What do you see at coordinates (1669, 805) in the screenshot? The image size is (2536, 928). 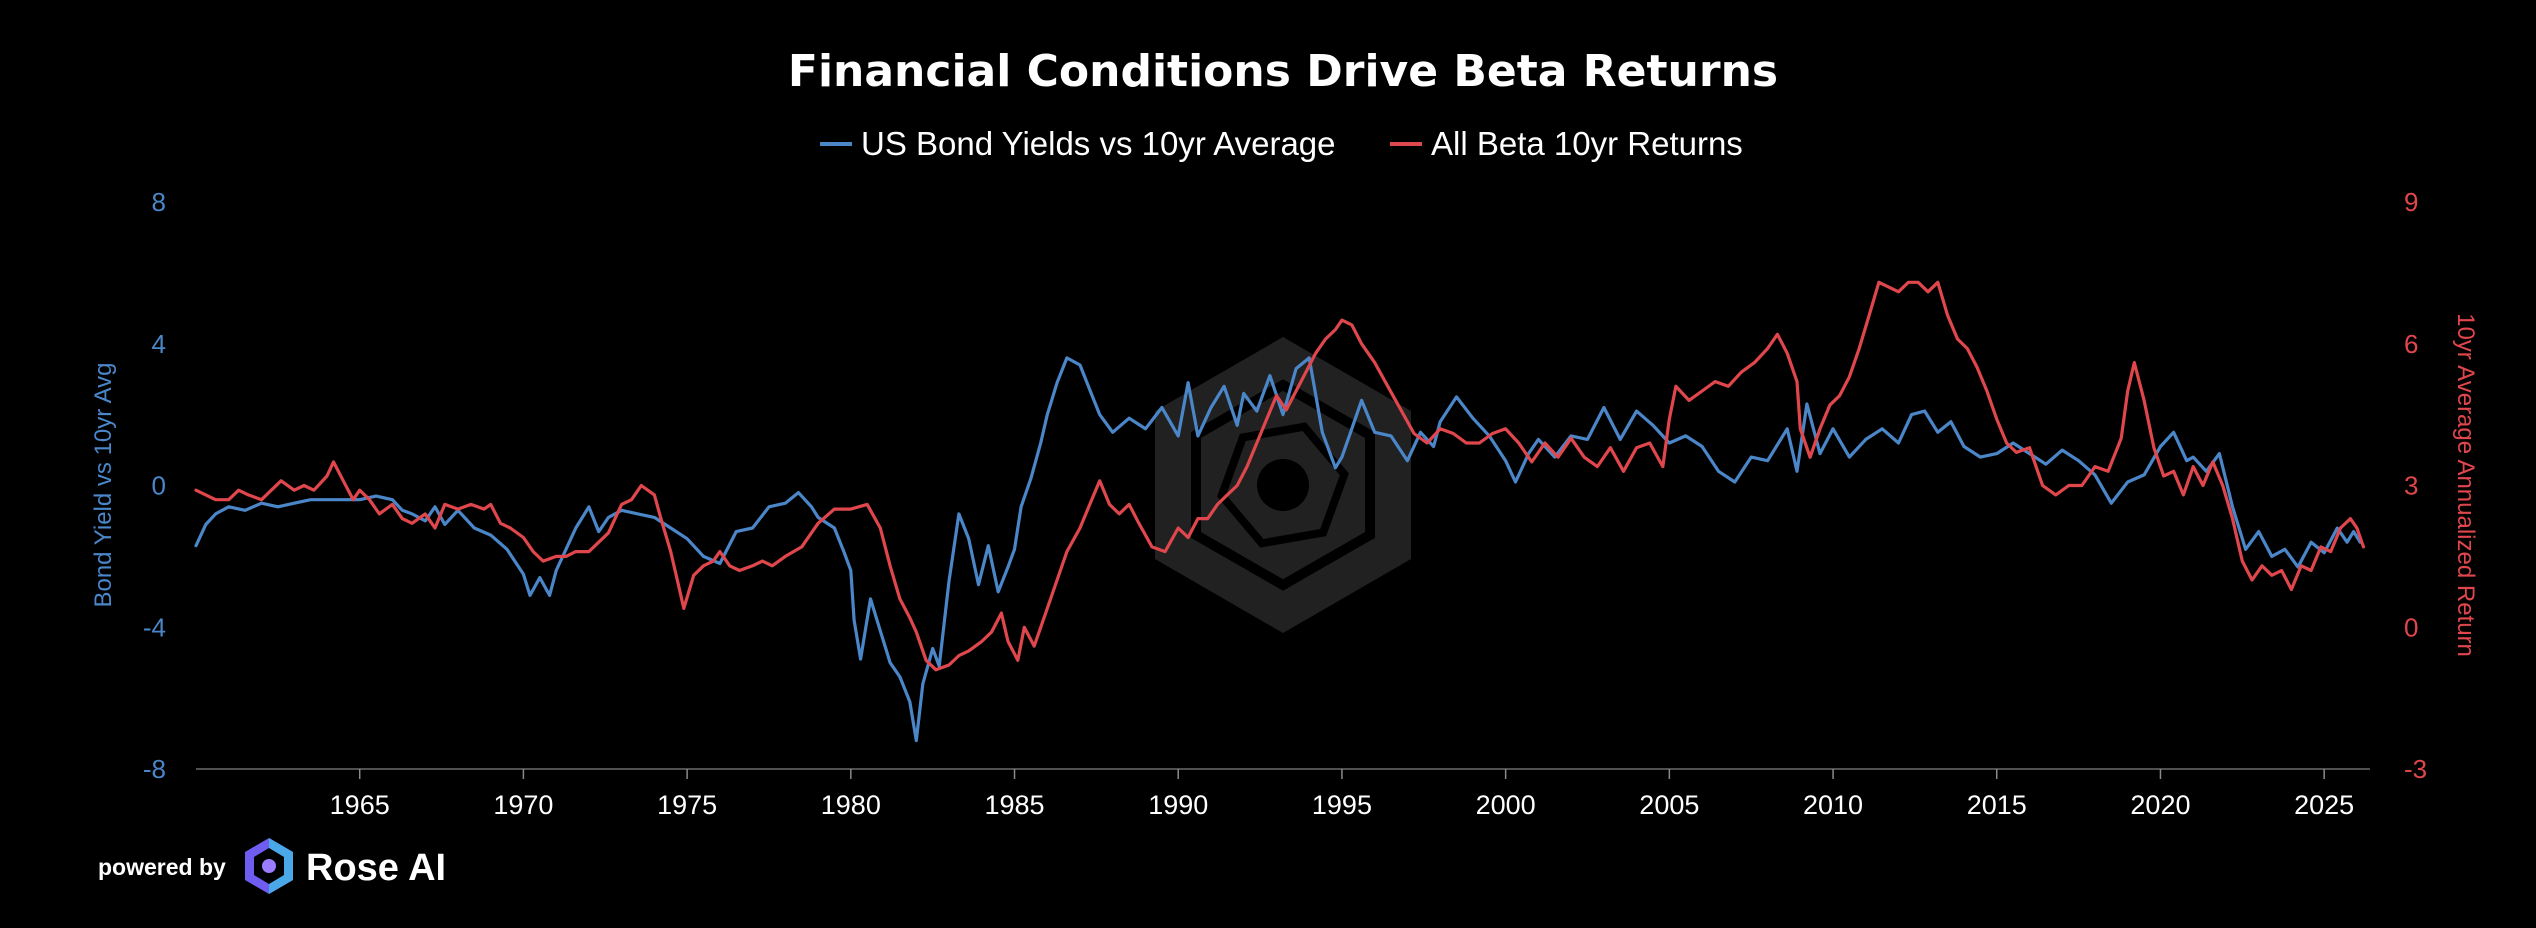 I see `x-tick-label: 2005` at bounding box center [1669, 805].